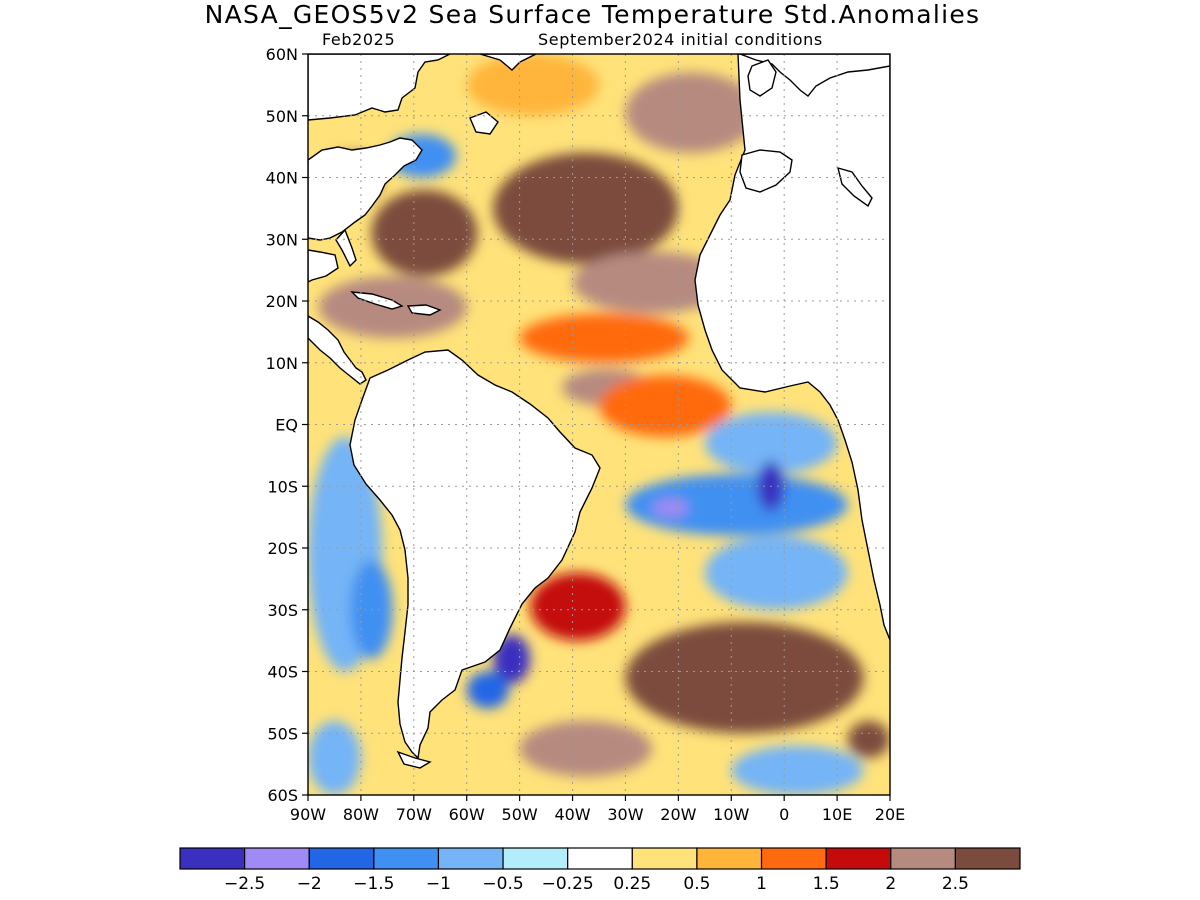 This screenshot has height=900, width=1200. I want to click on lon-tick-label: 90W, so click(308, 814).